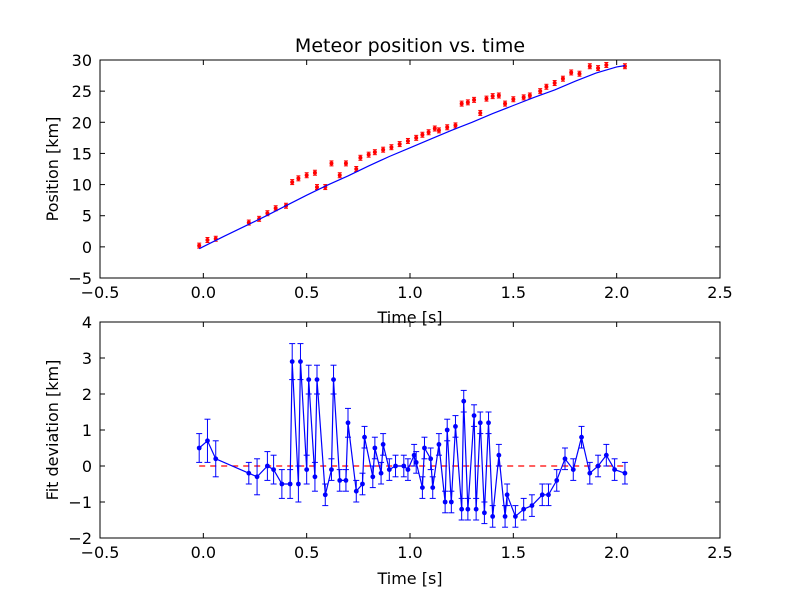 The image size is (800, 600). What do you see at coordinates (82, 60) in the screenshot?
I see `y-tick-label: 30` at bounding box center [82, 60].